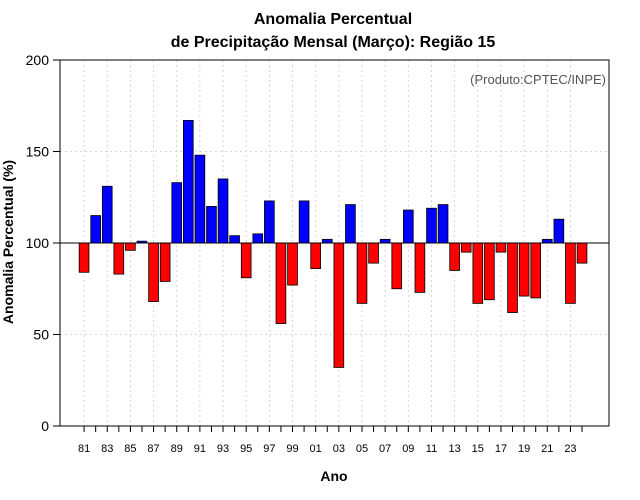  I want to click on x-tick-label: 11, so click(431, 449).